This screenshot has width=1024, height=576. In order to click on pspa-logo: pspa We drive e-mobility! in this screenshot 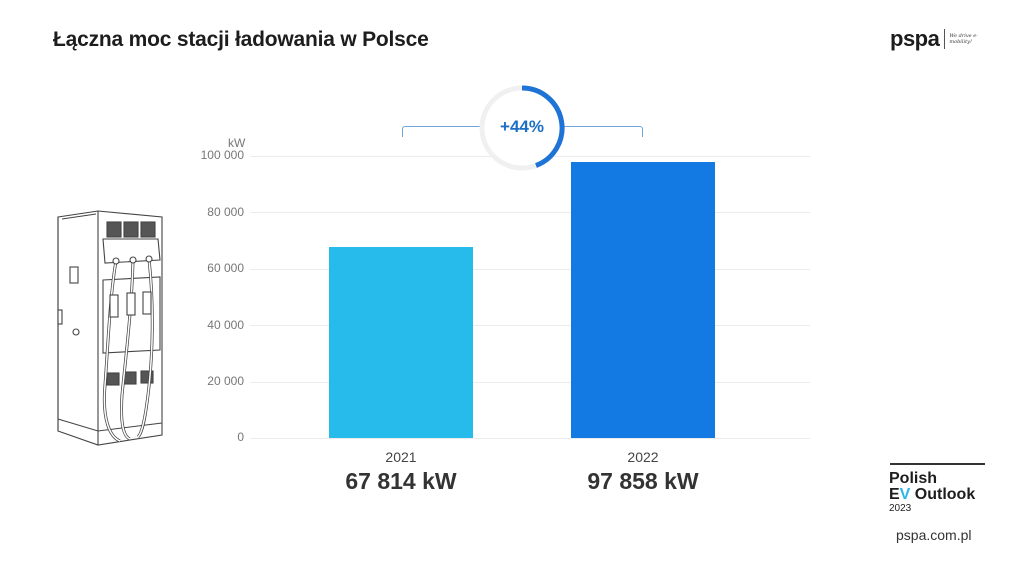, I will do `click(934, 39)`.